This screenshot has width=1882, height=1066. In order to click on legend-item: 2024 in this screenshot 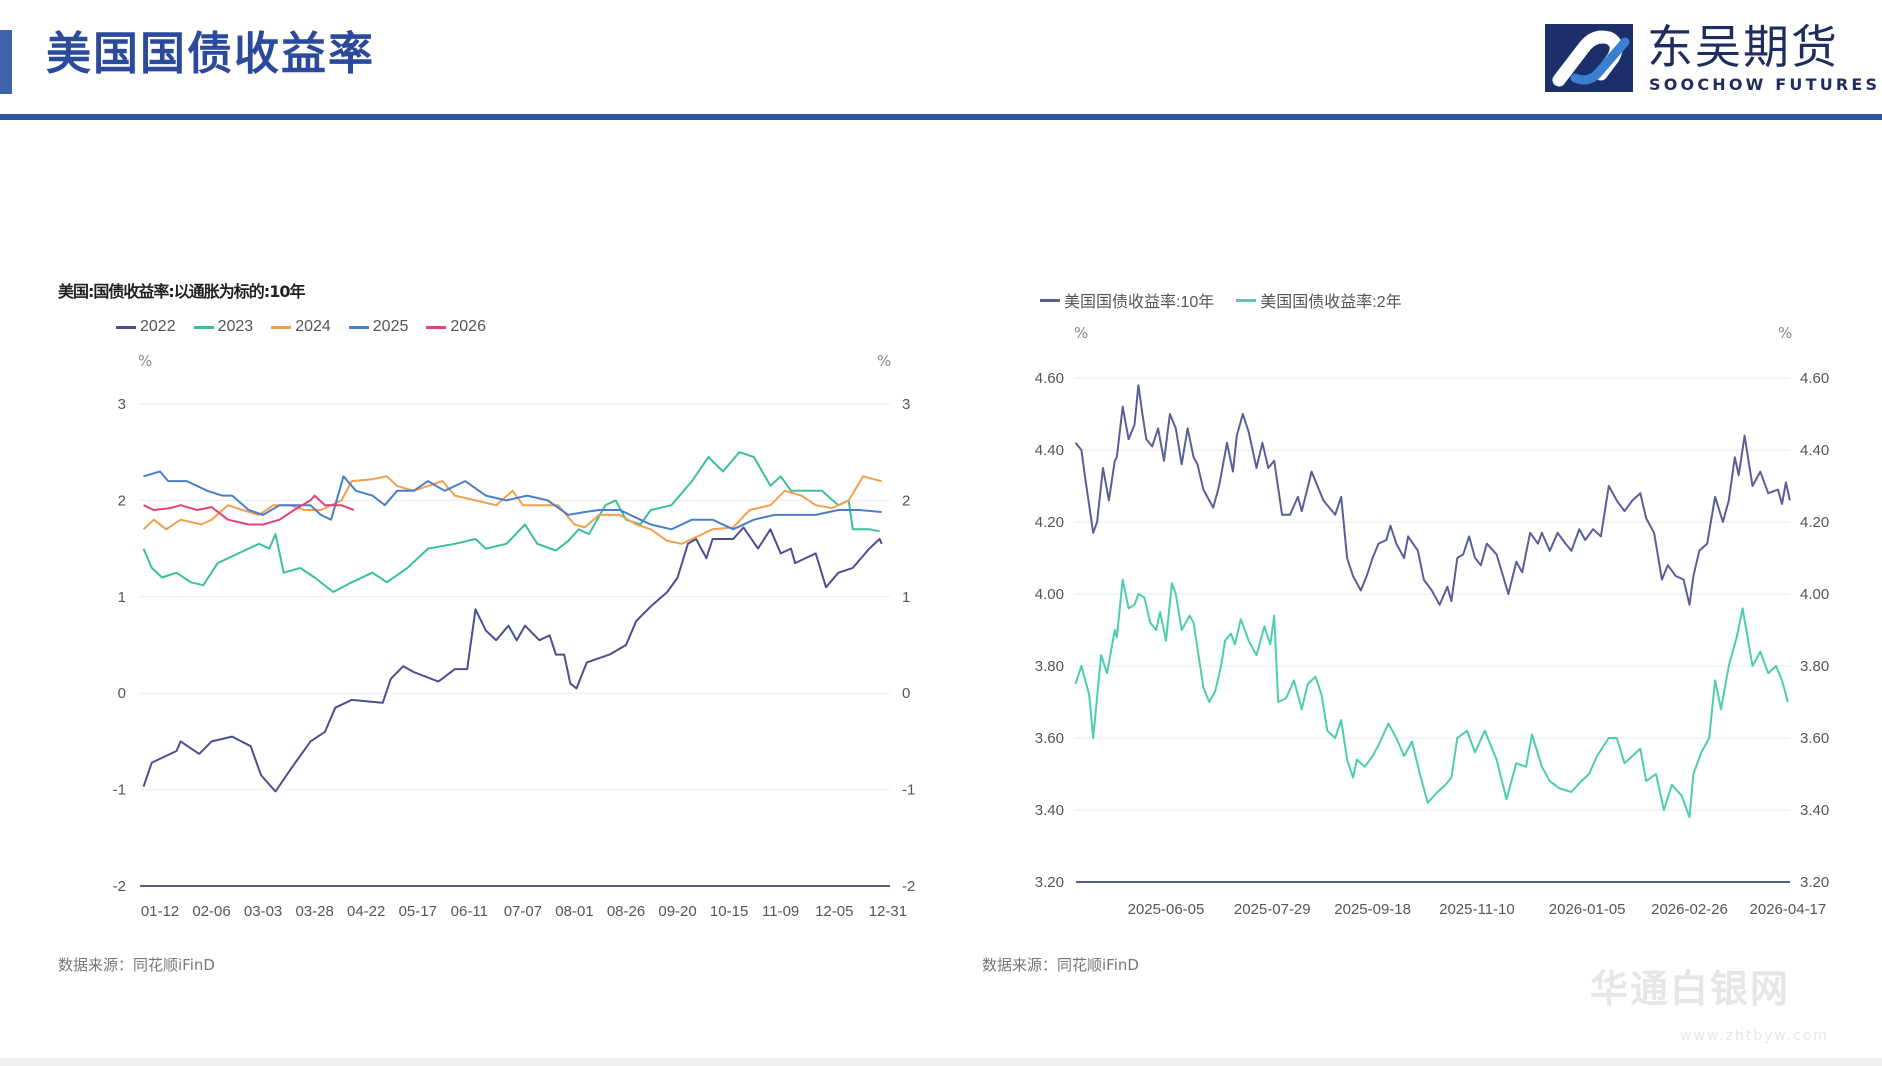, I will do `click(301, 327)`.